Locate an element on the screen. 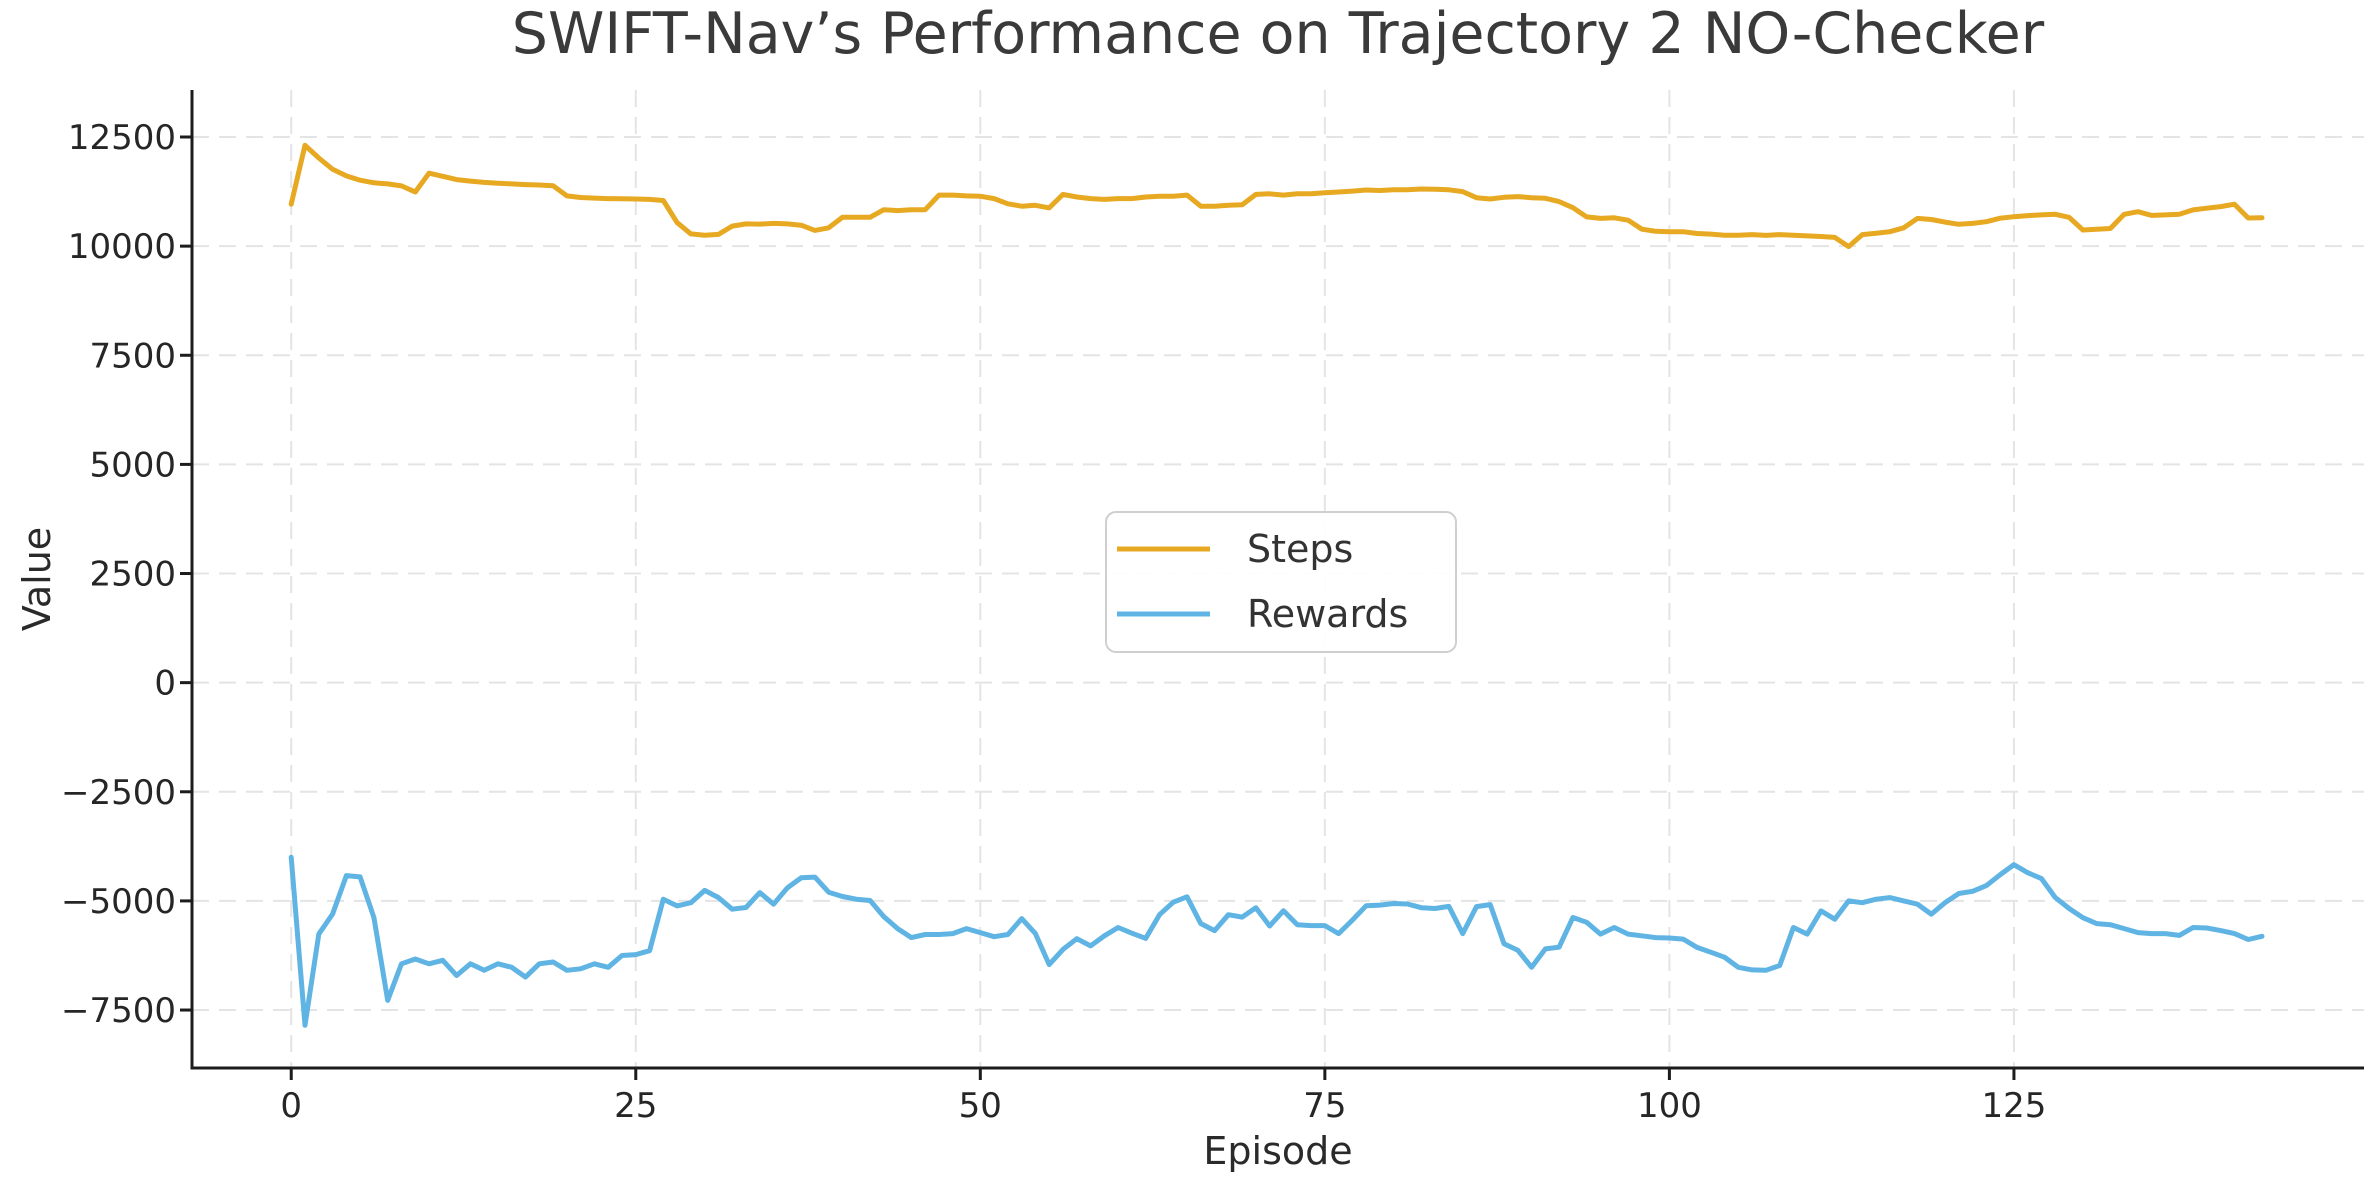 Image resolution: width=2379 pixels, height=1180 pixels. y-tick-label: 12500 is located at coordinates (122, 138).